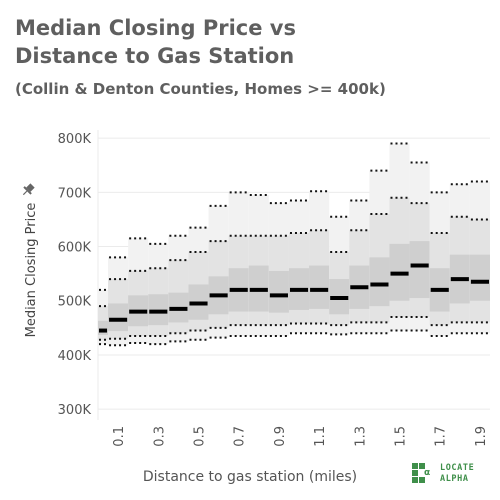 This screenshot has height=500, width=500. Describe the element at coordinates (422, 473) in the screenshot. I see `locate-alpha-logo-icon: α` at that location.